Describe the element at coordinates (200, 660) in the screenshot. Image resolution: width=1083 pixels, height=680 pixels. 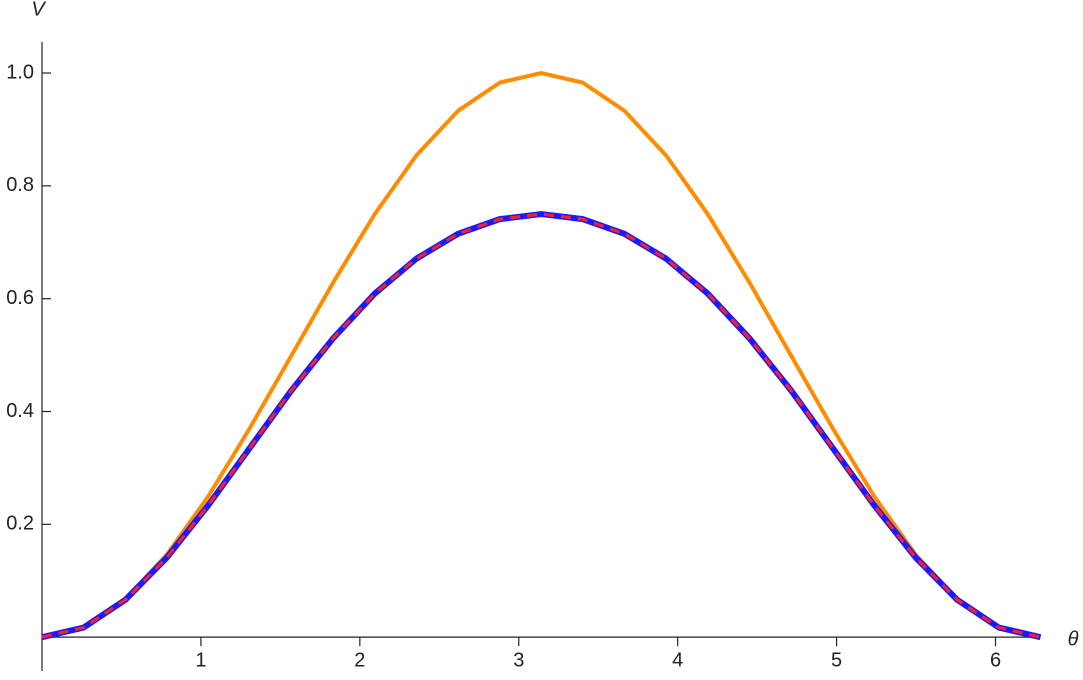
I see `x-tick-label: 1` at that location.